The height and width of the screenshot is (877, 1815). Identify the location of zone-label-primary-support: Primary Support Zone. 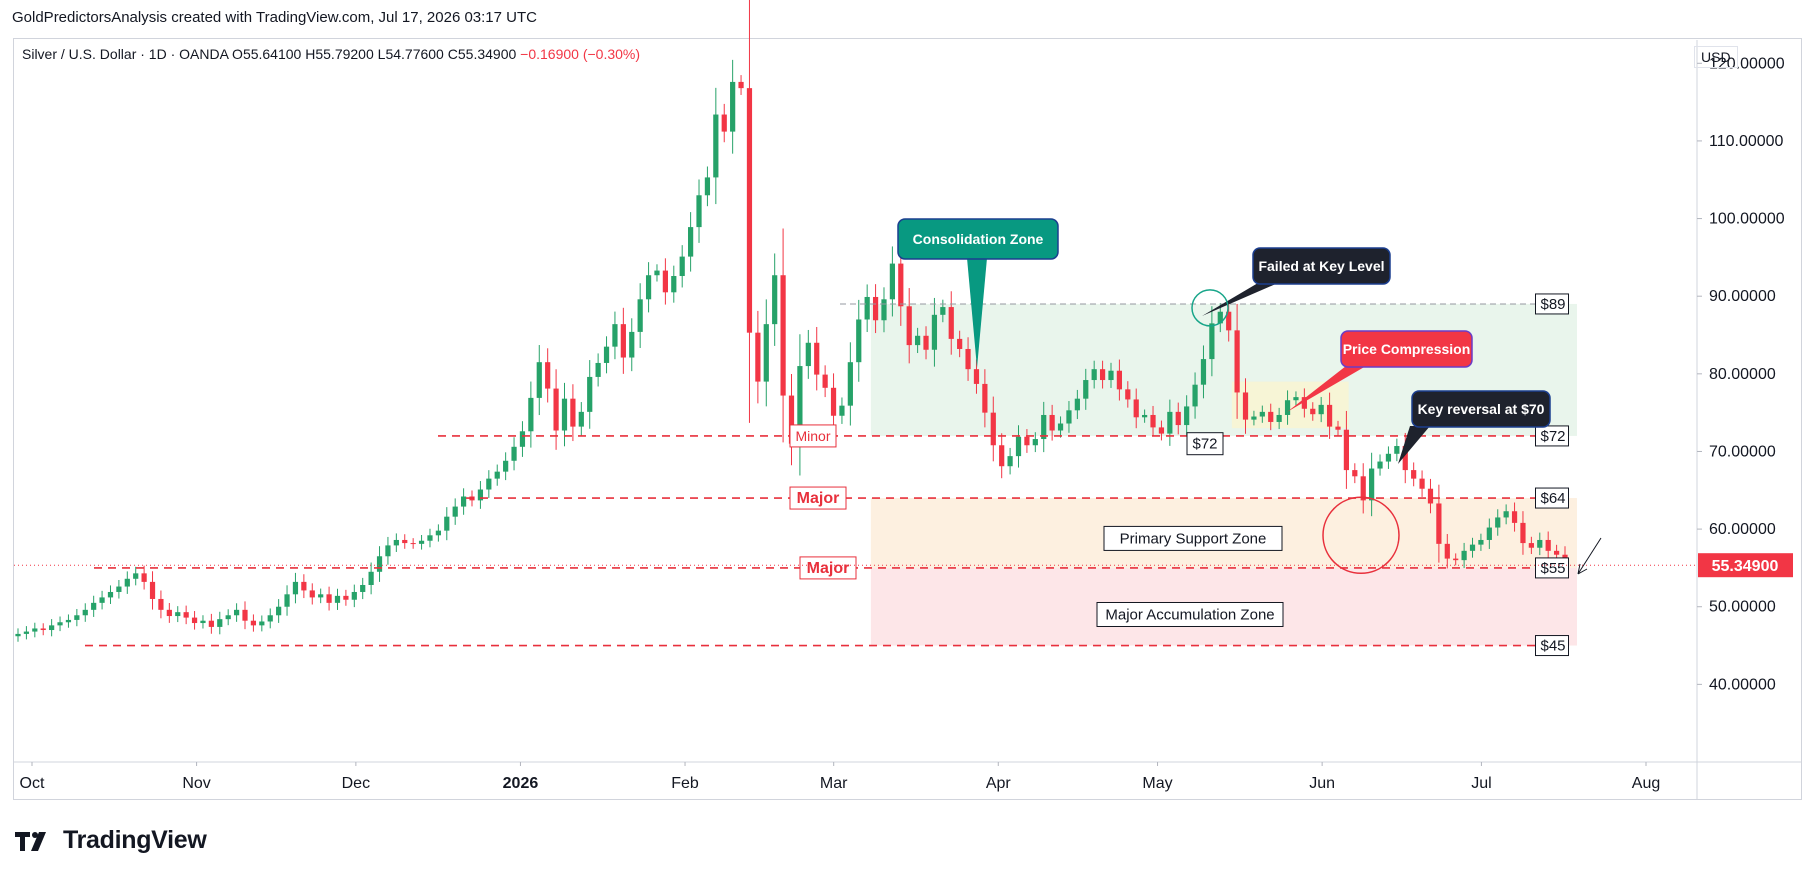
(1193, 538).